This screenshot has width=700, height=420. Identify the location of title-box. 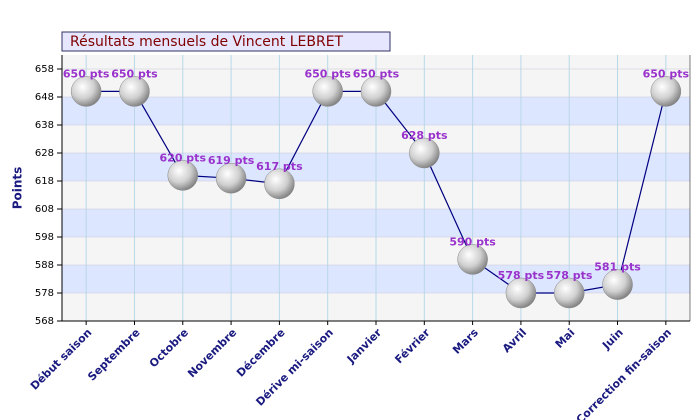
(226, 41).